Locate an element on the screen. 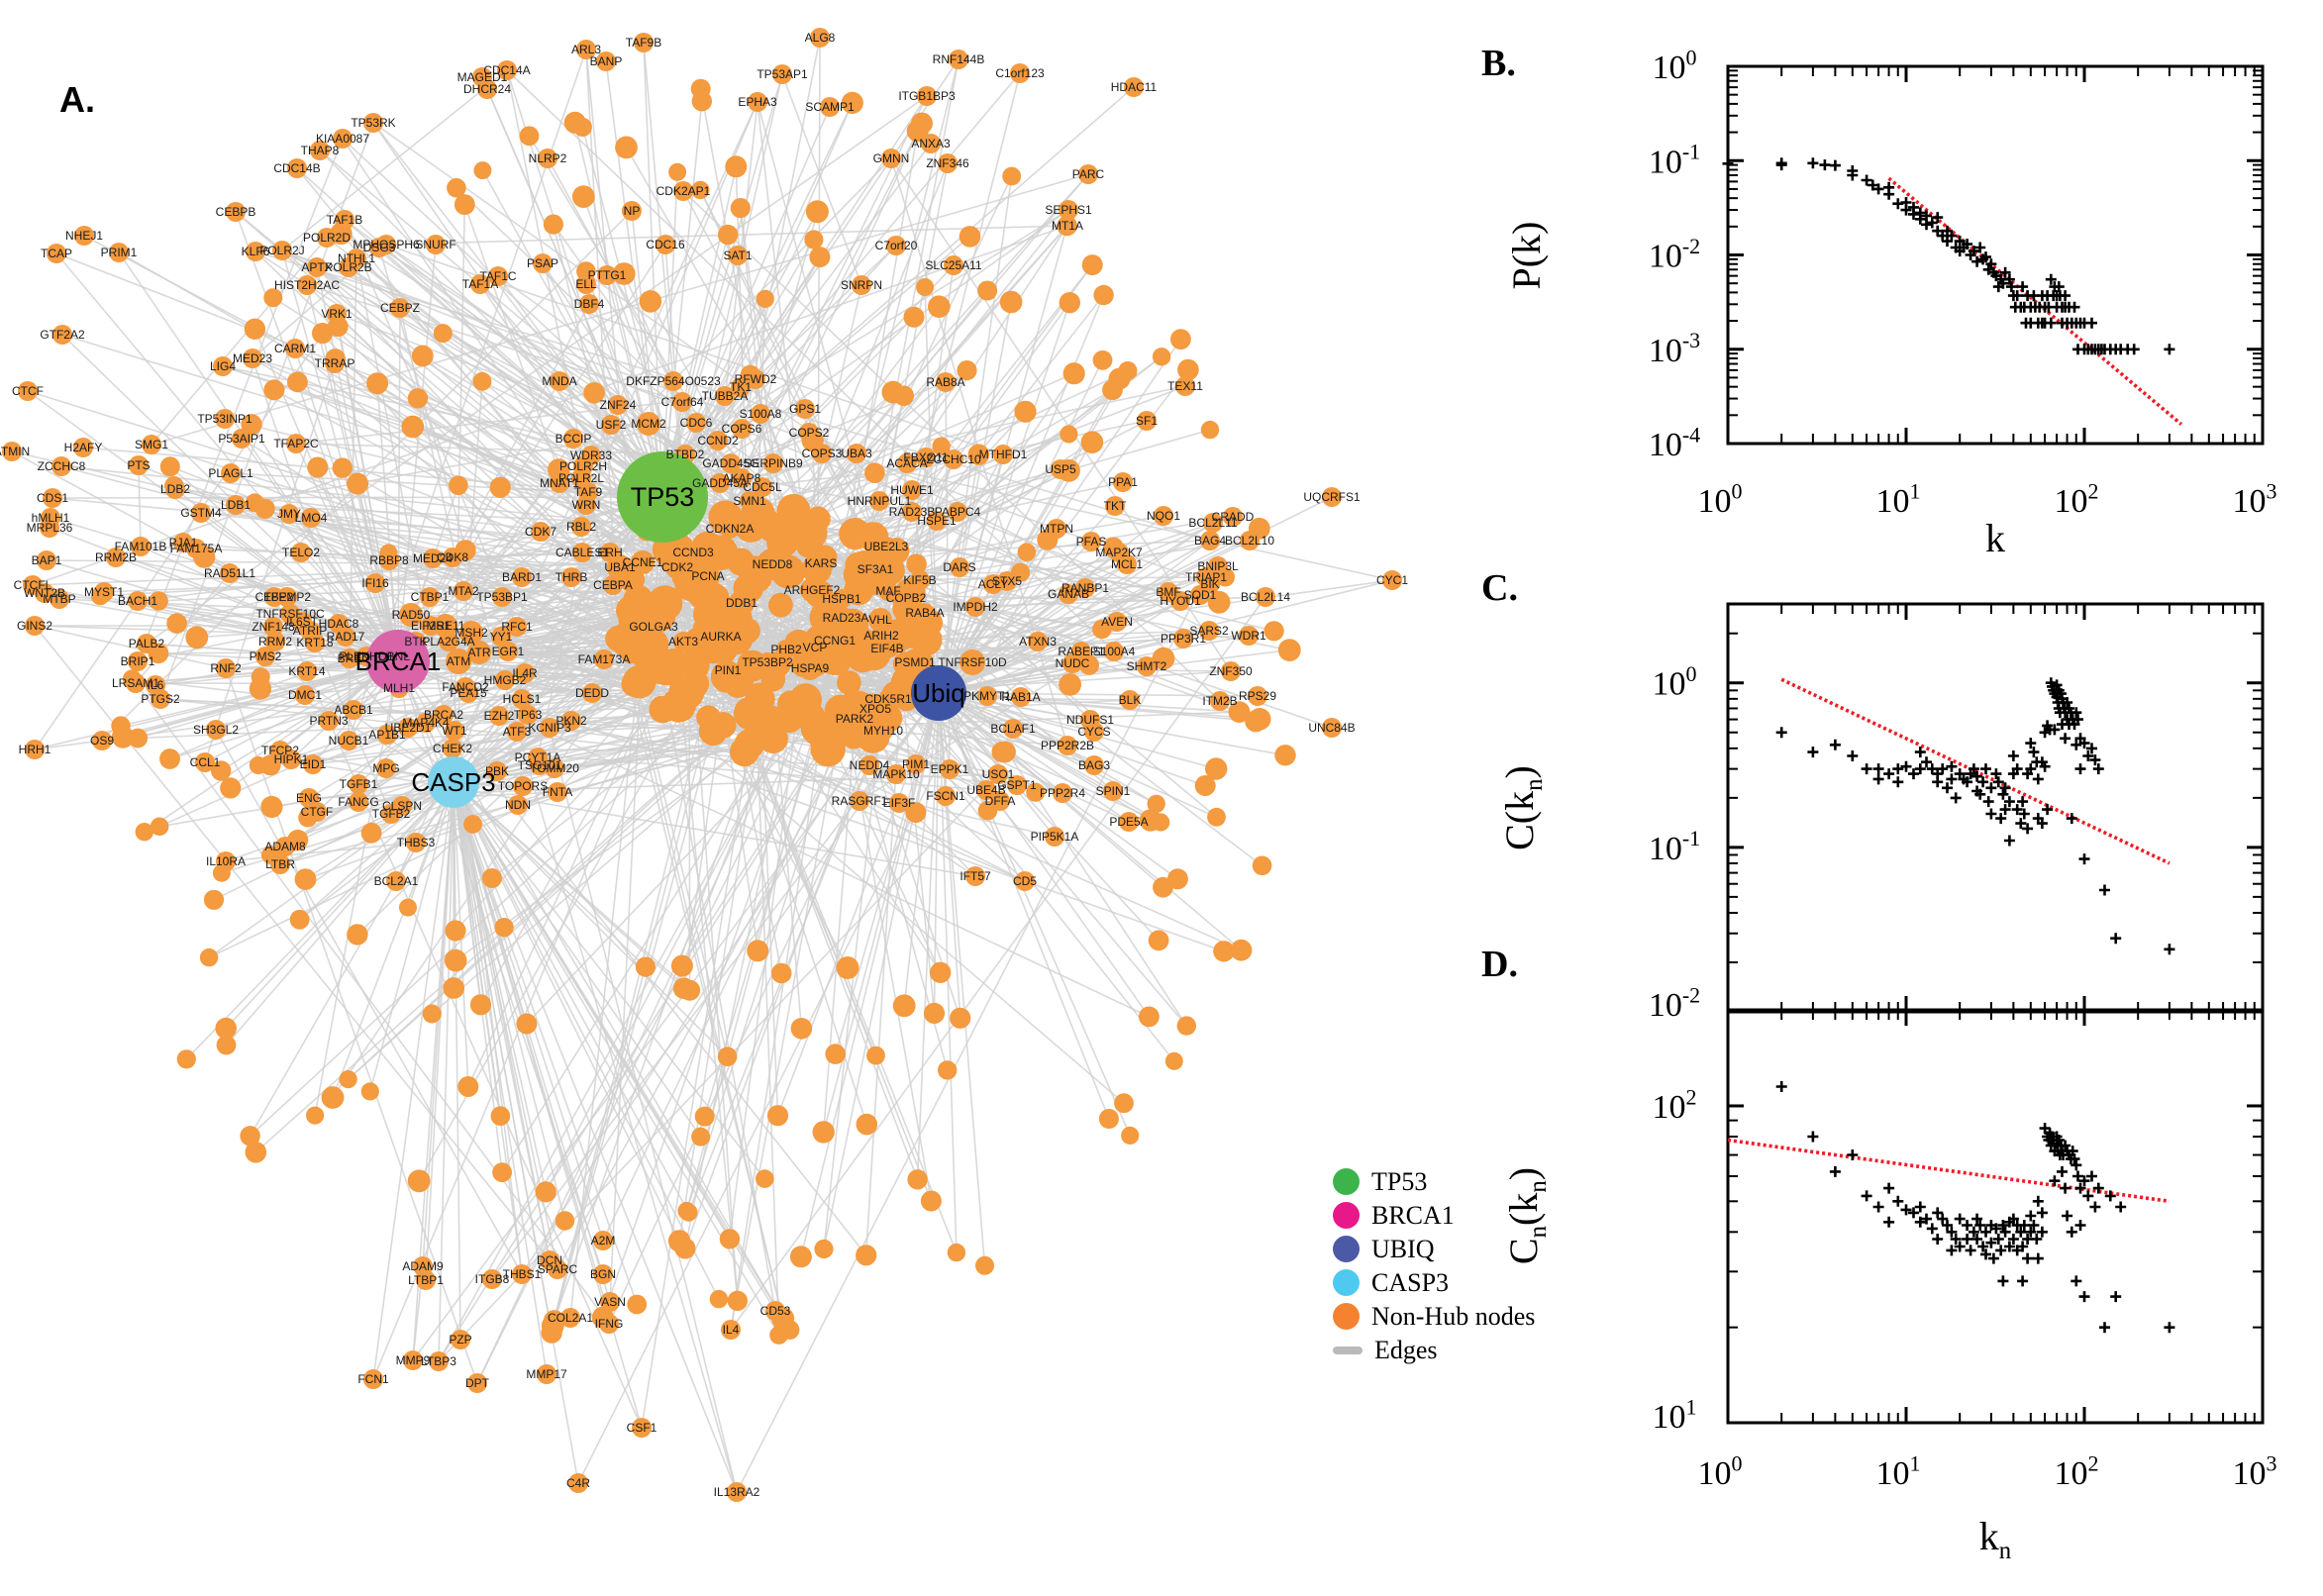  network-node-label: KIAA0087 is located at coordinates (342, 139).